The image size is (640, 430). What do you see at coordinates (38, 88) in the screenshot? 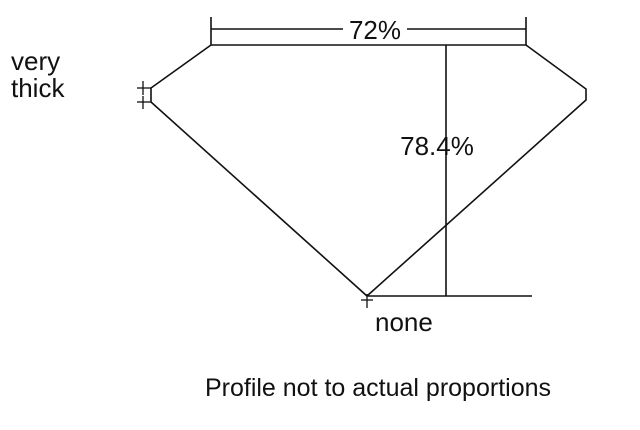
I see `girdle-label-line2: thick` at bounding box center [38, 88].